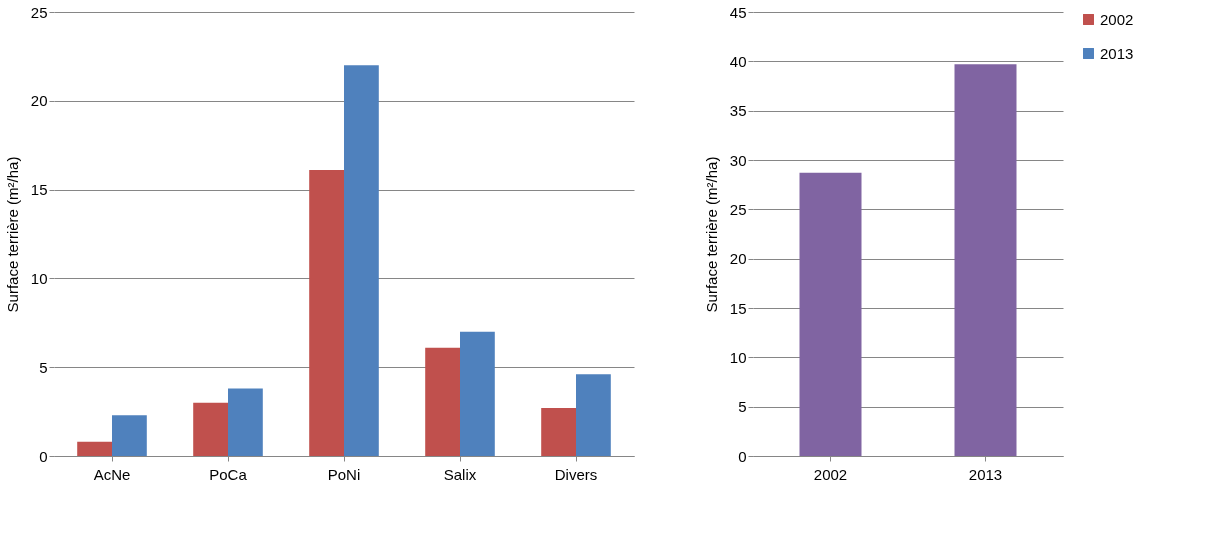  I want to click on x-tick-label: PoNi, so click(344, 474).